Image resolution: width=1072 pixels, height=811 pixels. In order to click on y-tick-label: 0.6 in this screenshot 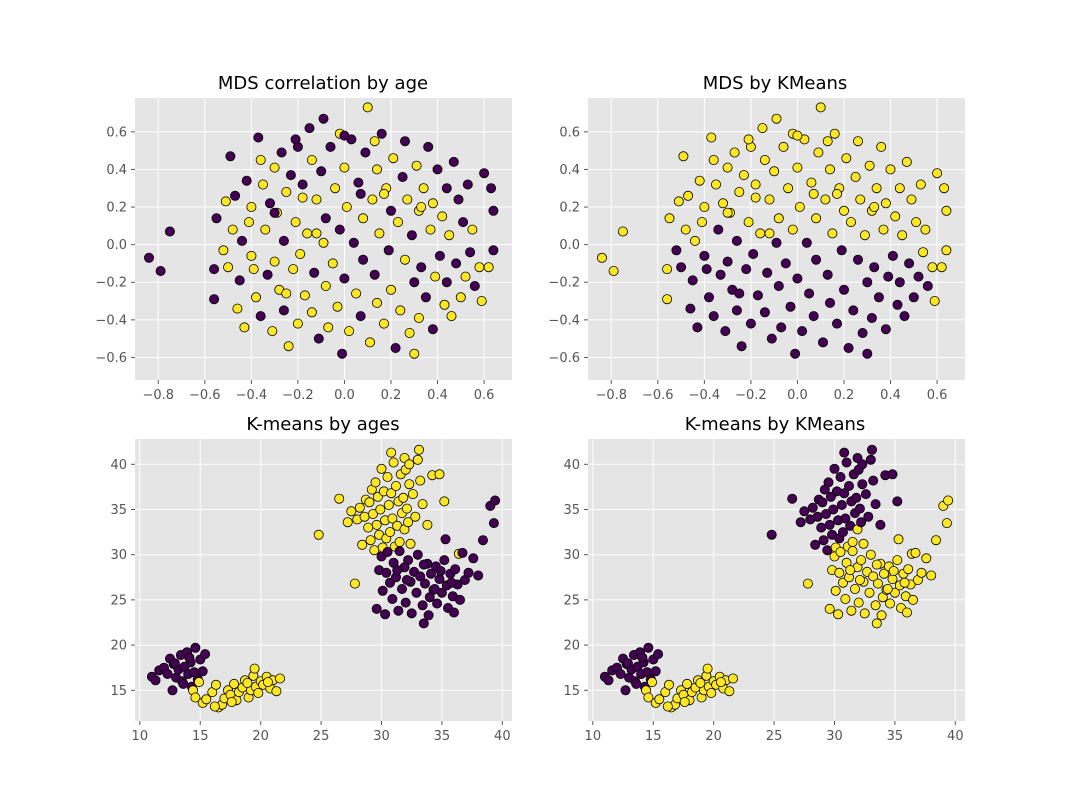, I will do `click(569, 132)`.